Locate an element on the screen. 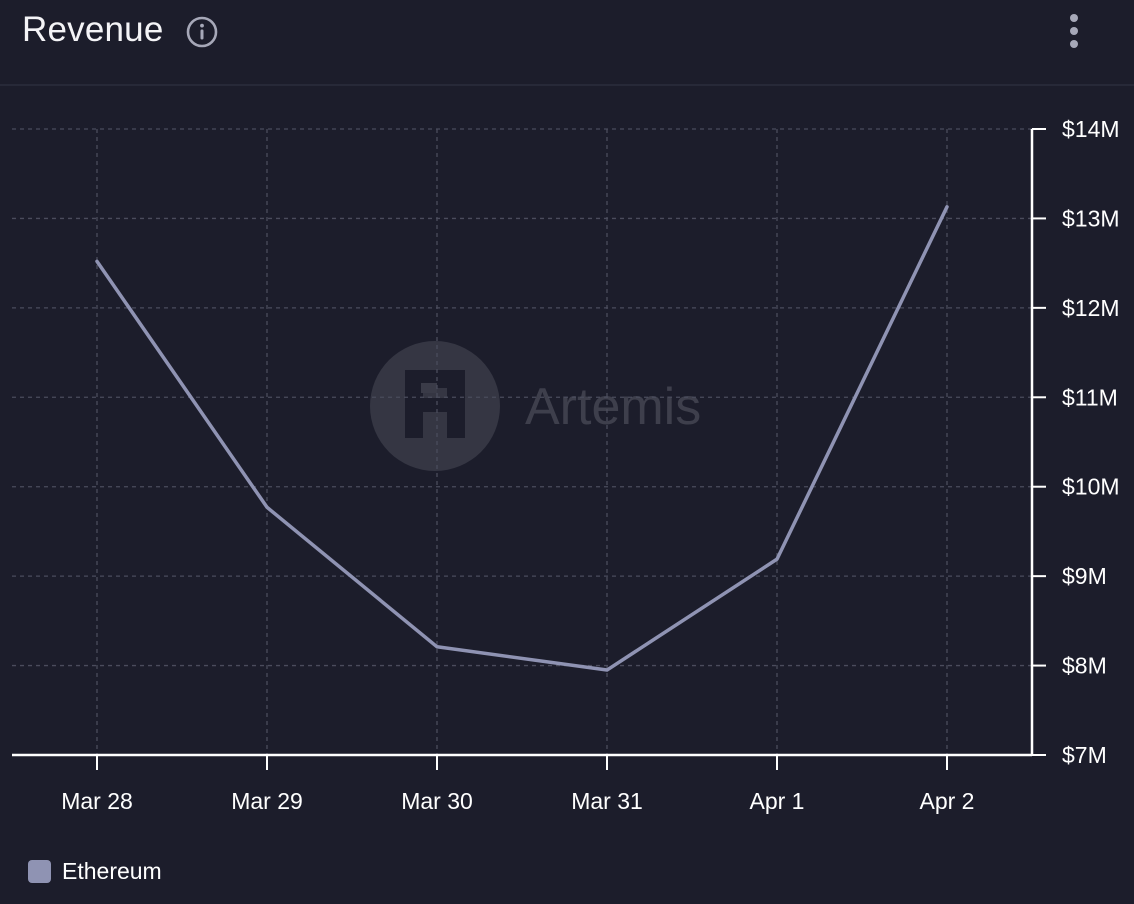 The image size is (1134, 904). watermark-text: Artemis is located at coordinates (613, 407).